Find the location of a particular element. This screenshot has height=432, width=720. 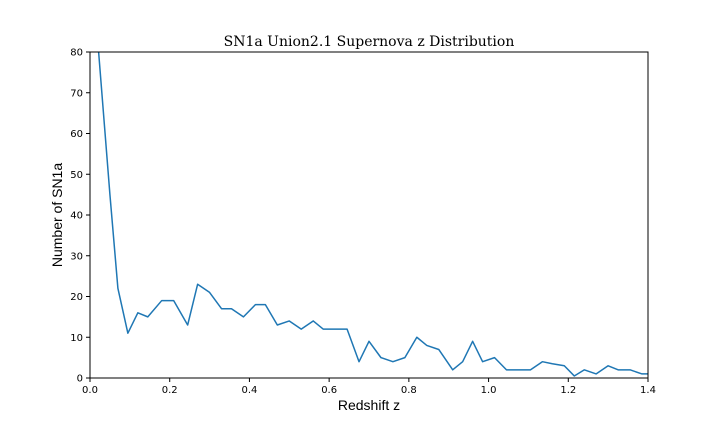

y-tick-label: 70 is located at coordinates (76, 93).